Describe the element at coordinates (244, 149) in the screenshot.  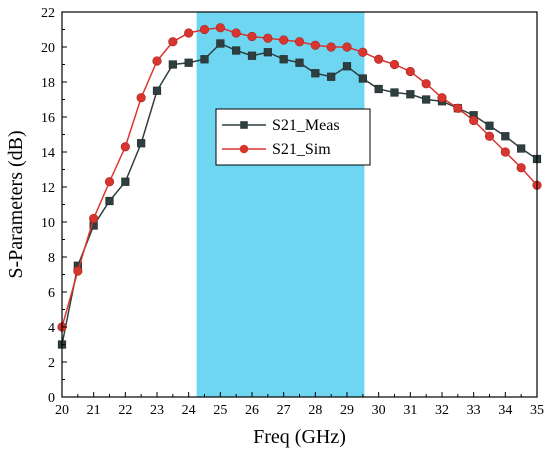
I see `legend-marker-s21-sim` at that location.